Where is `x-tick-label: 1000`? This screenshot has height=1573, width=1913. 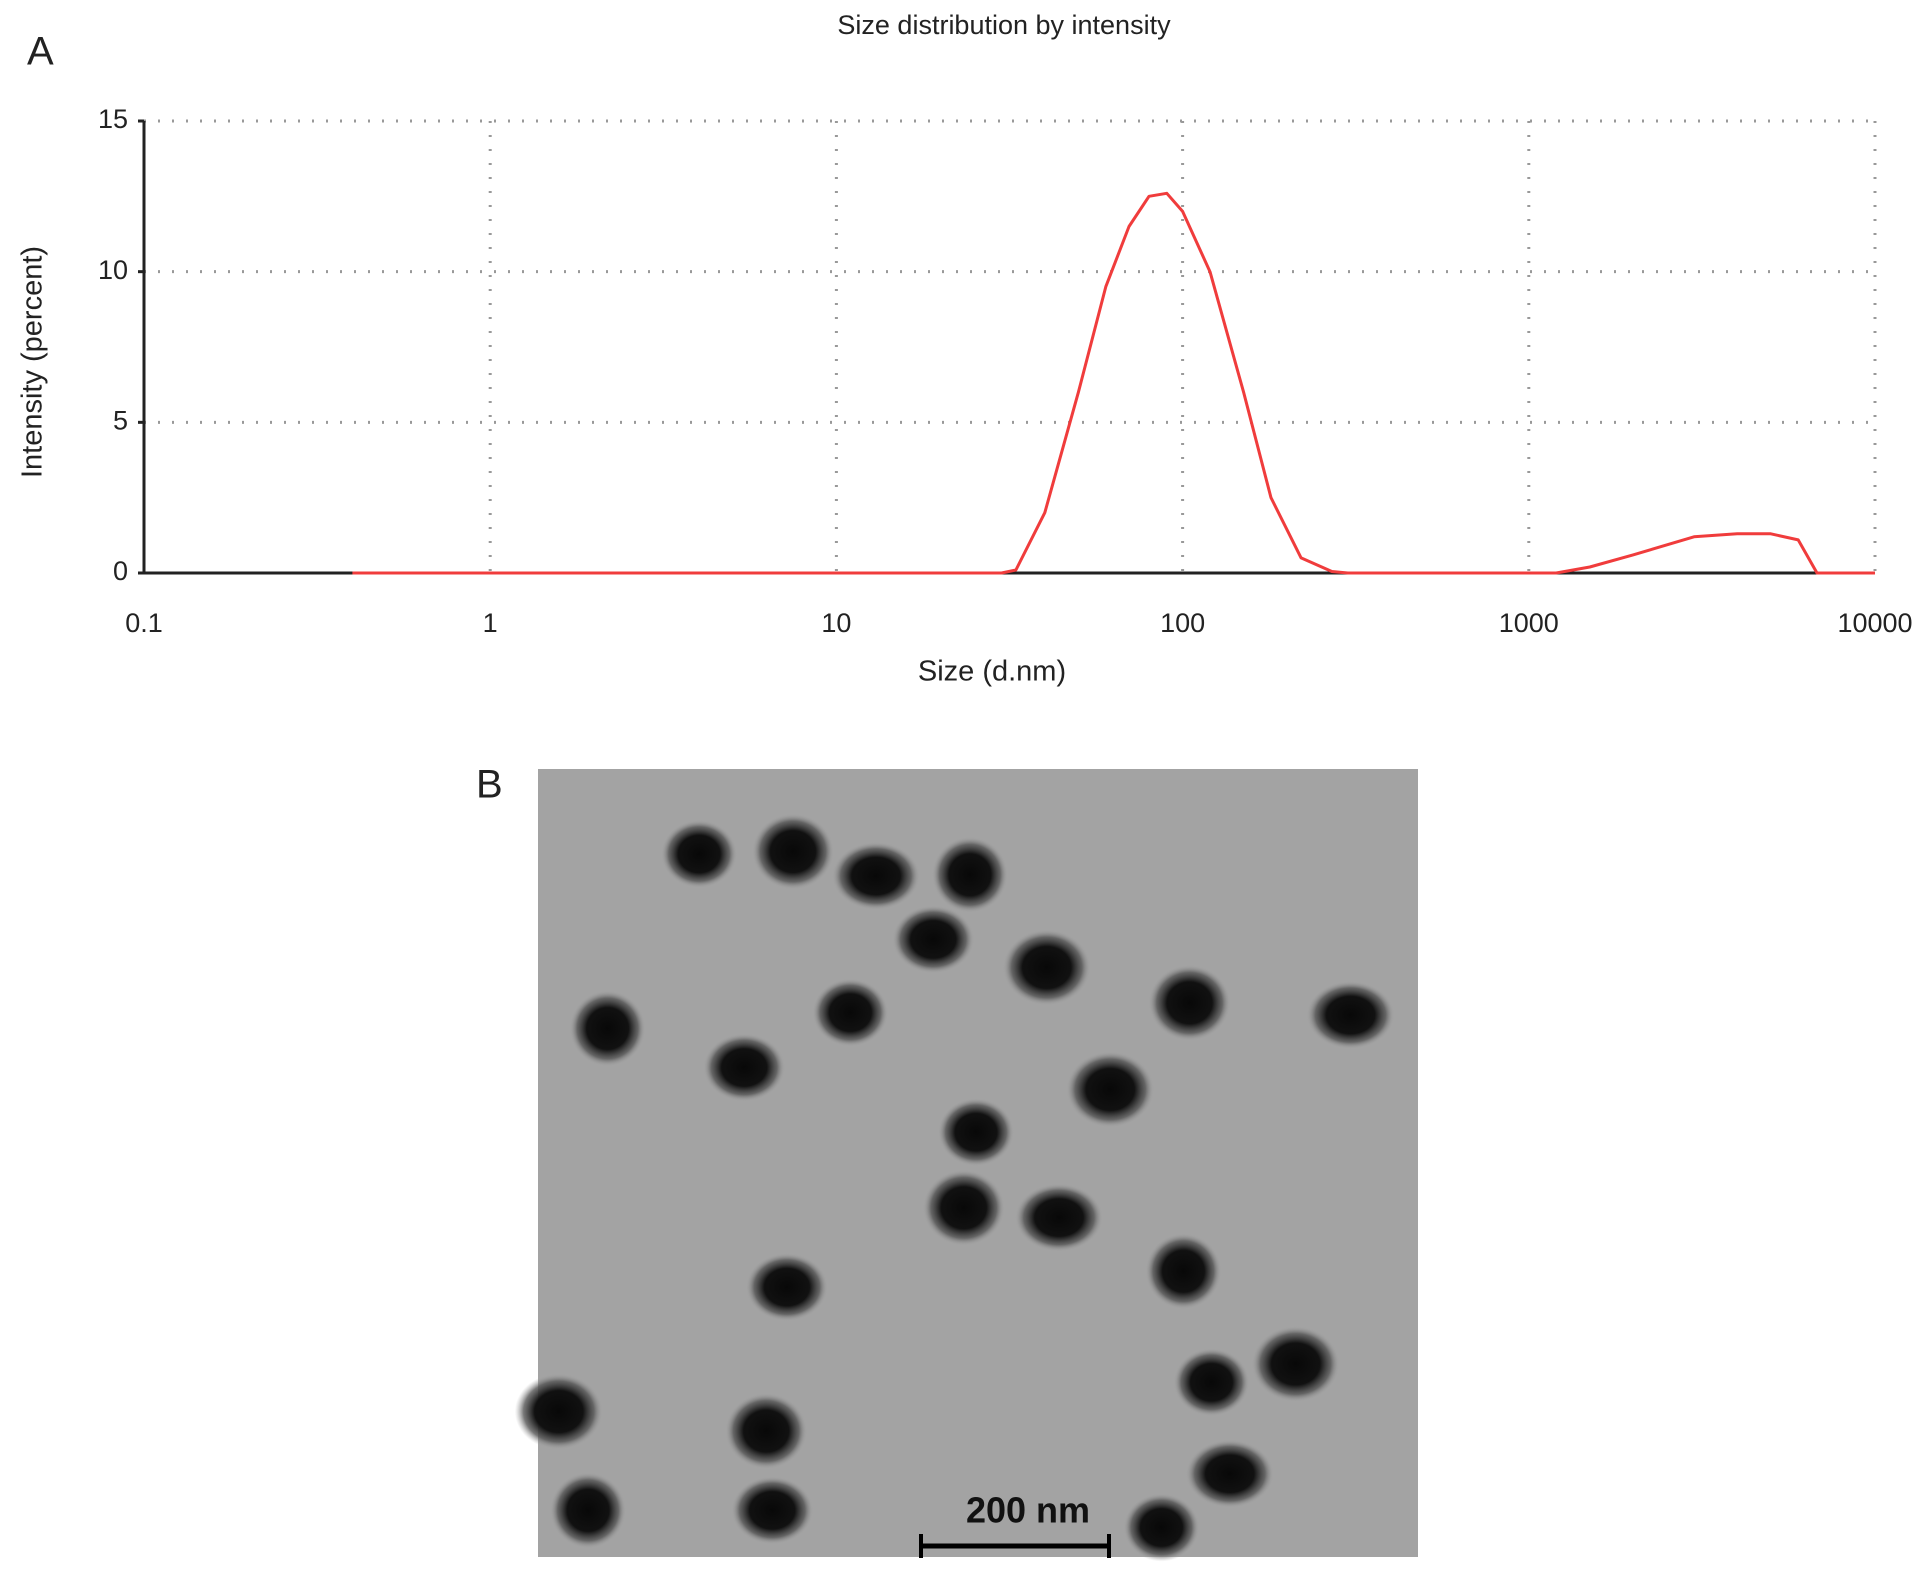
x-tick-label: 1000 is located at coordinates (1529, 623).